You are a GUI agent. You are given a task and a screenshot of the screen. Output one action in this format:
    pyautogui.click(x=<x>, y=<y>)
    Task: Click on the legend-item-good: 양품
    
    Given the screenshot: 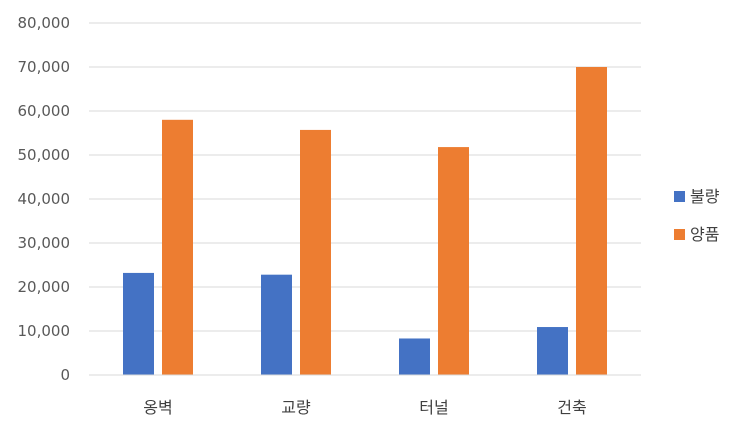 What is the action you would take?
    pyautogui.click(x=696, y=234)
    